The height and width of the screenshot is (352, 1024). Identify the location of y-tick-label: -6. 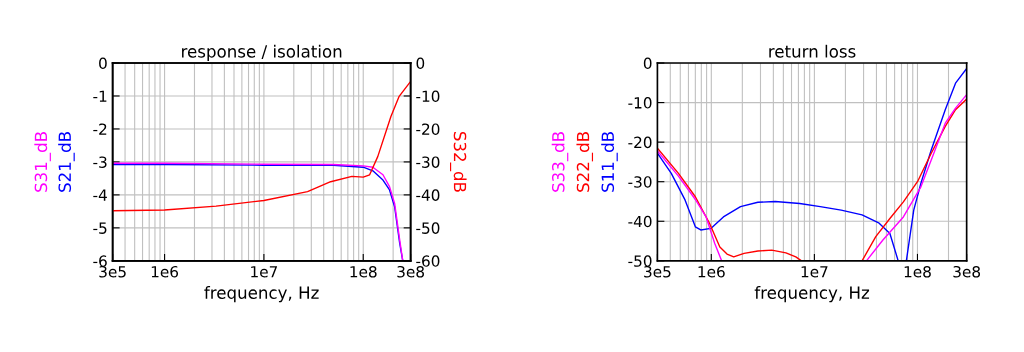
(100, 261).